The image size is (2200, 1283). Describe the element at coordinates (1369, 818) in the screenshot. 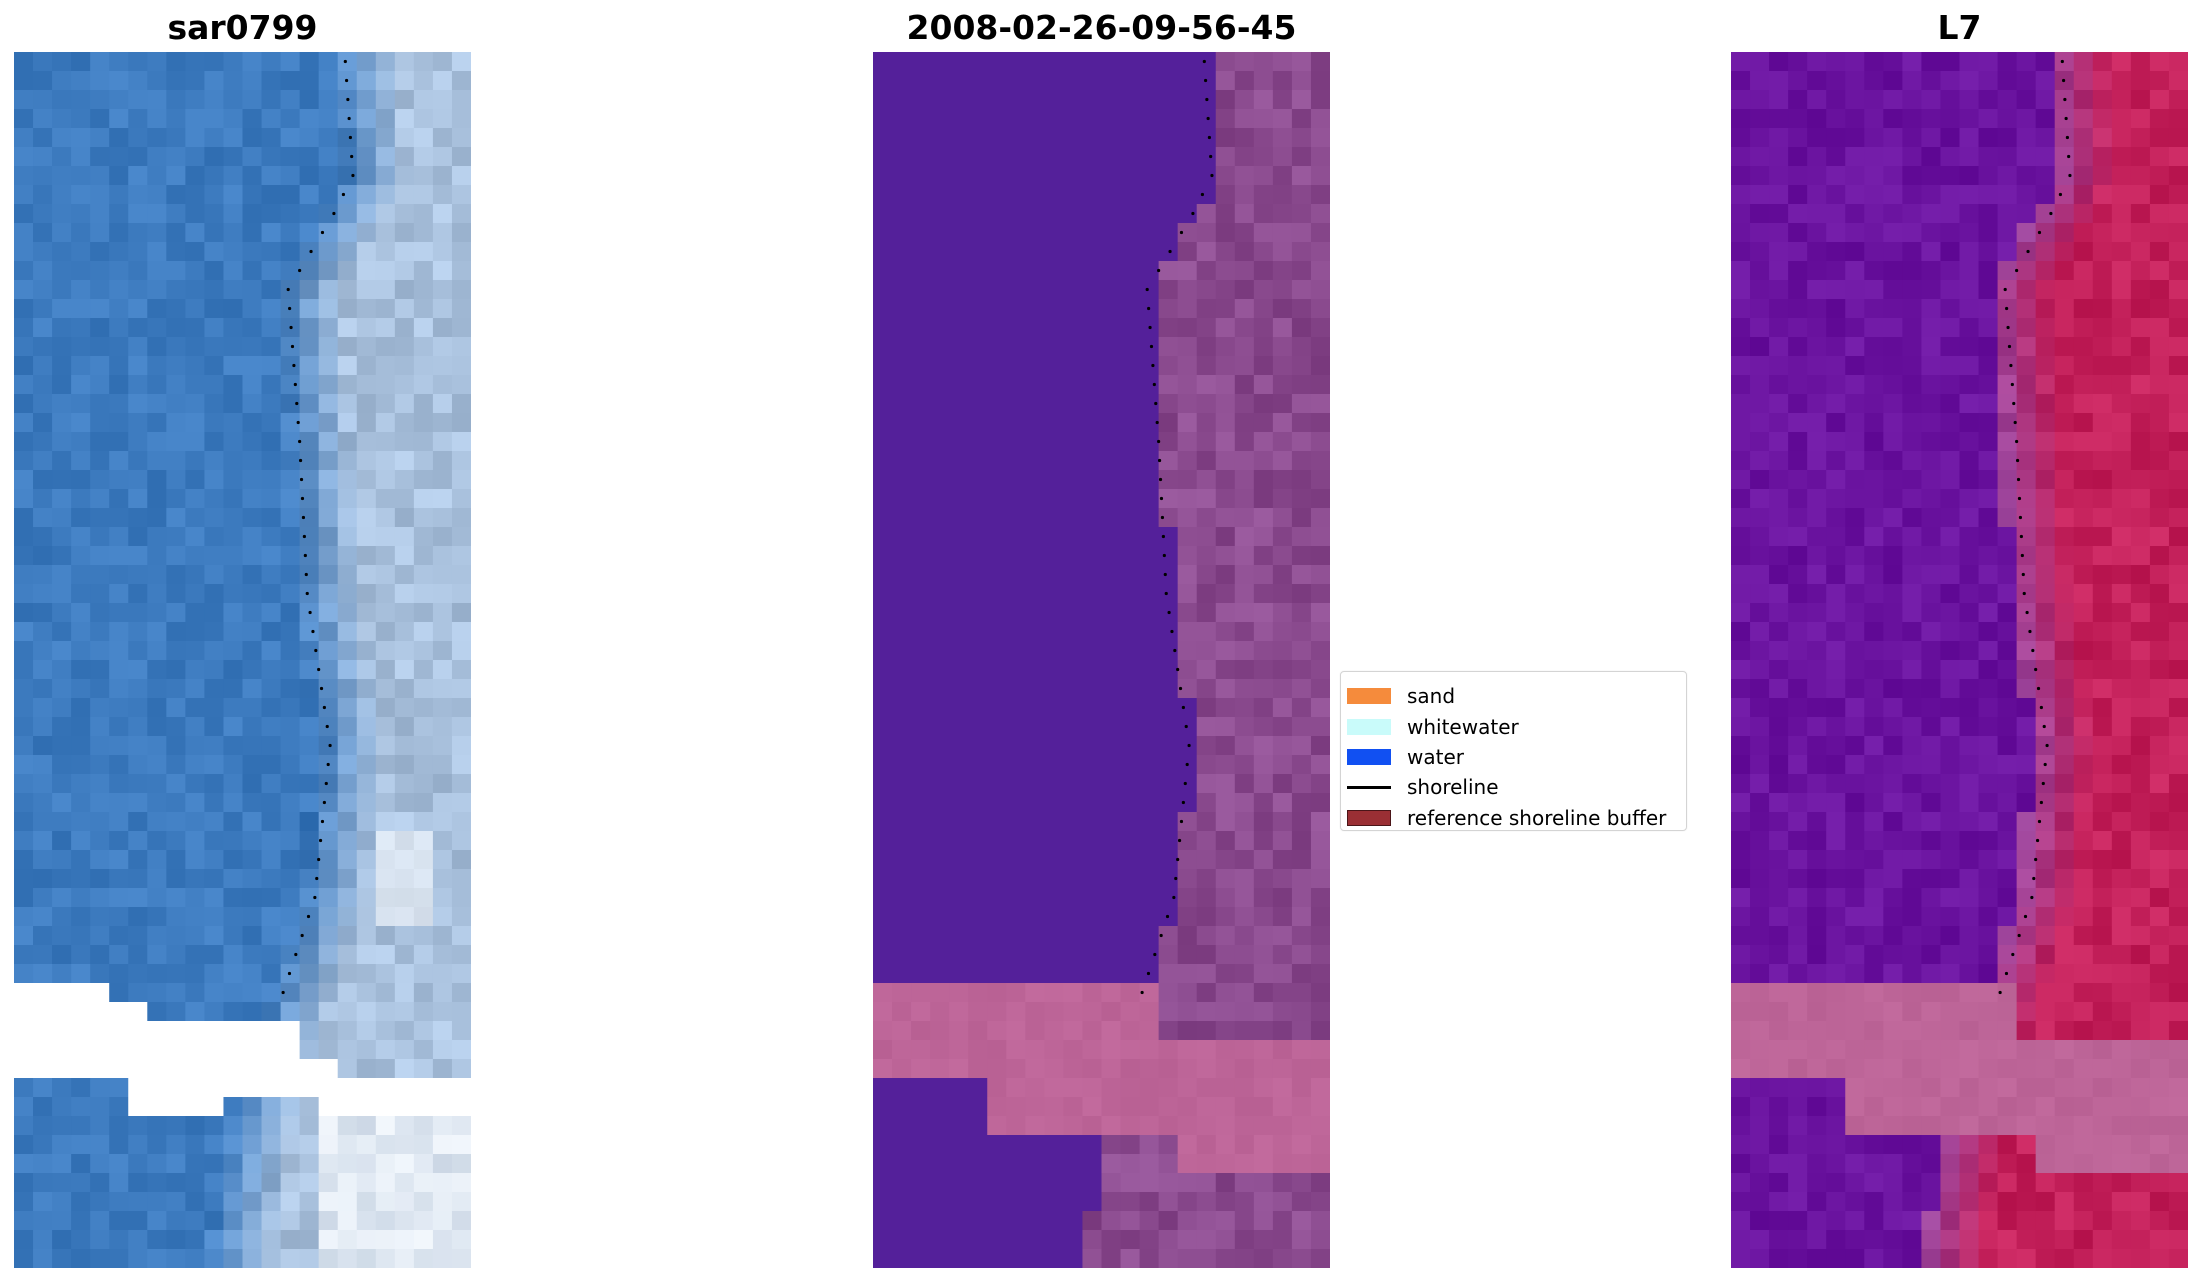

I see `reference-buffer-swatch` at that location.